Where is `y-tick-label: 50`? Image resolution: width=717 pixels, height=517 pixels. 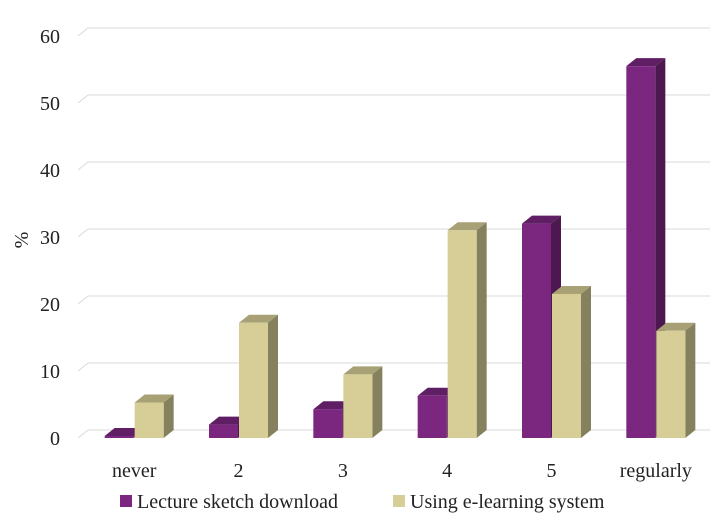
y-tick-label: 50 is located at coordinates (50, 104).